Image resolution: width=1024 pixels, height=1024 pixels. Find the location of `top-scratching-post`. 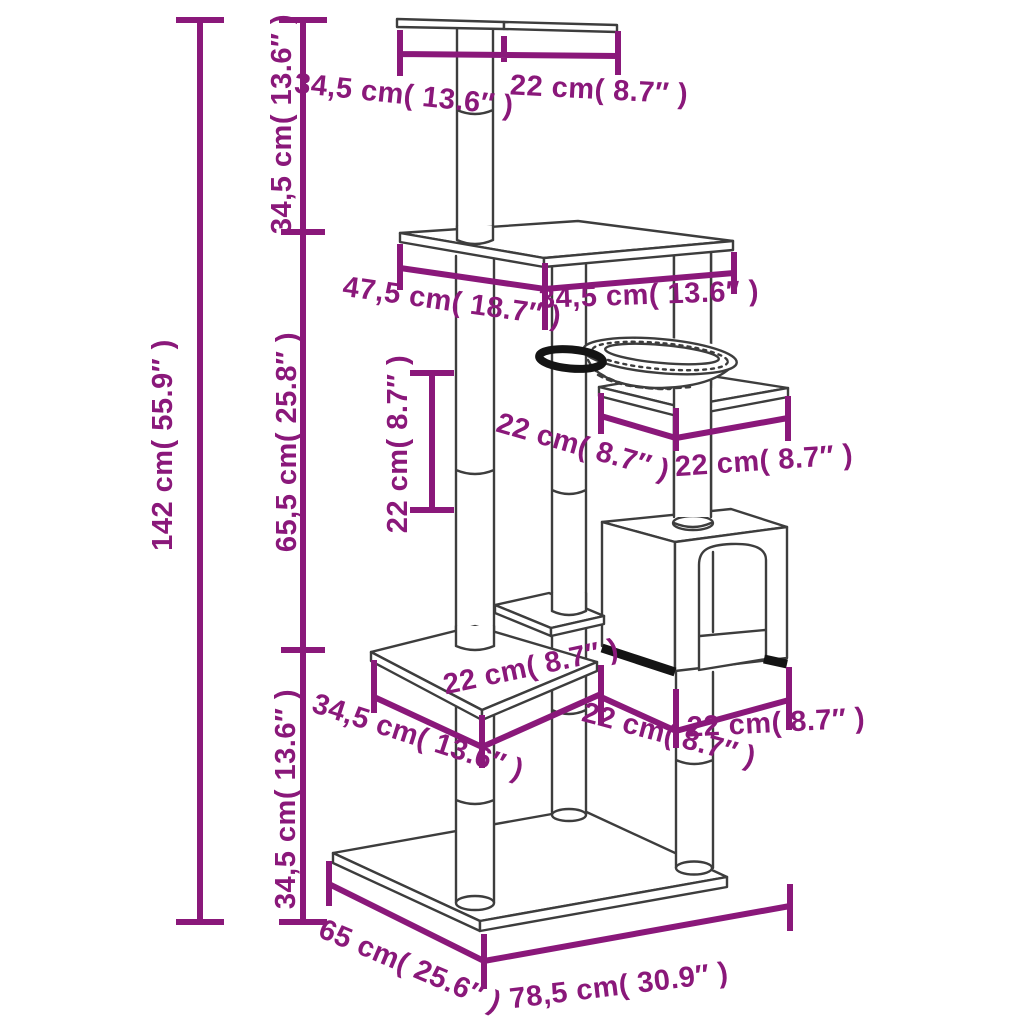

top-scratching-post is located at coordinates (475, 129).